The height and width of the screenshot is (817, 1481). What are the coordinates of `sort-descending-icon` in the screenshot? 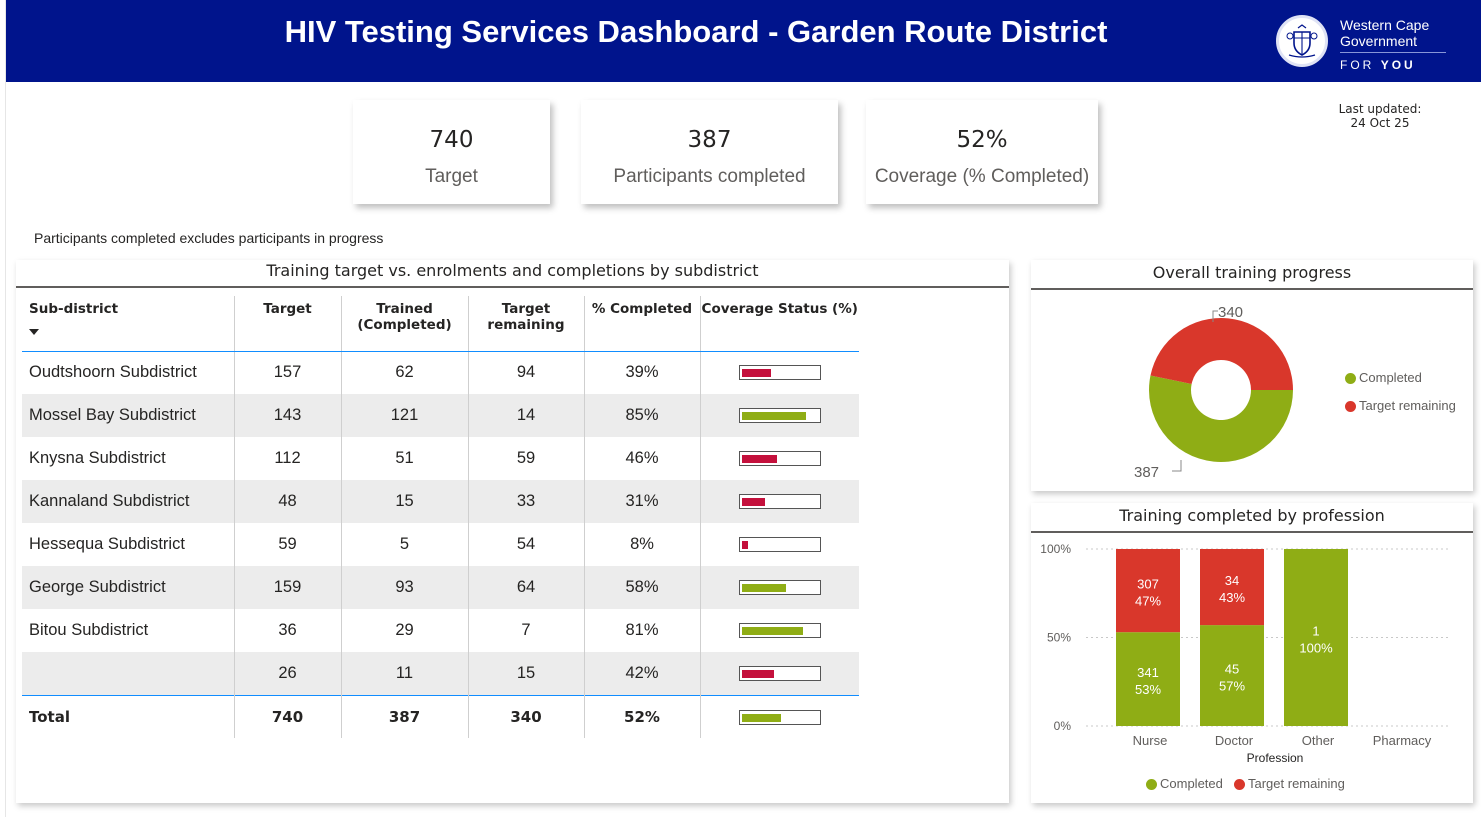 It's located at (34, 332).